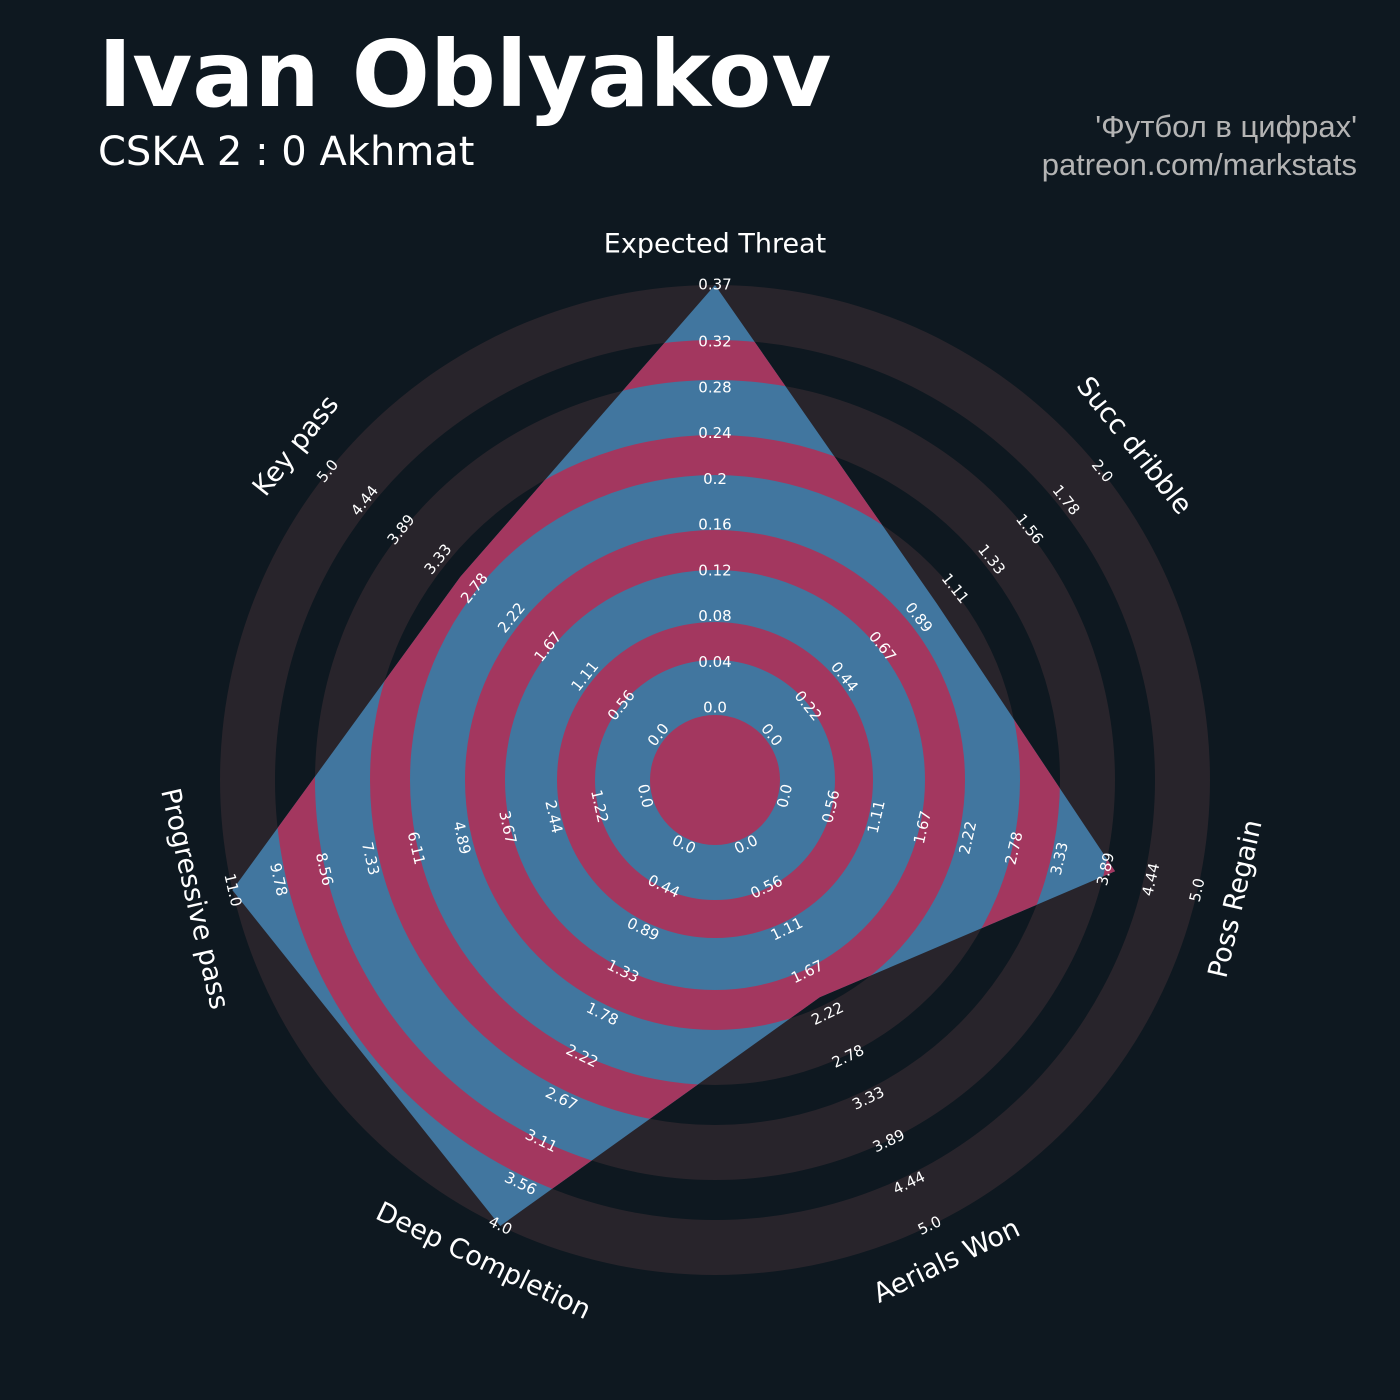  I want to click on axis-label: Expected Threat, so click(715, 244).